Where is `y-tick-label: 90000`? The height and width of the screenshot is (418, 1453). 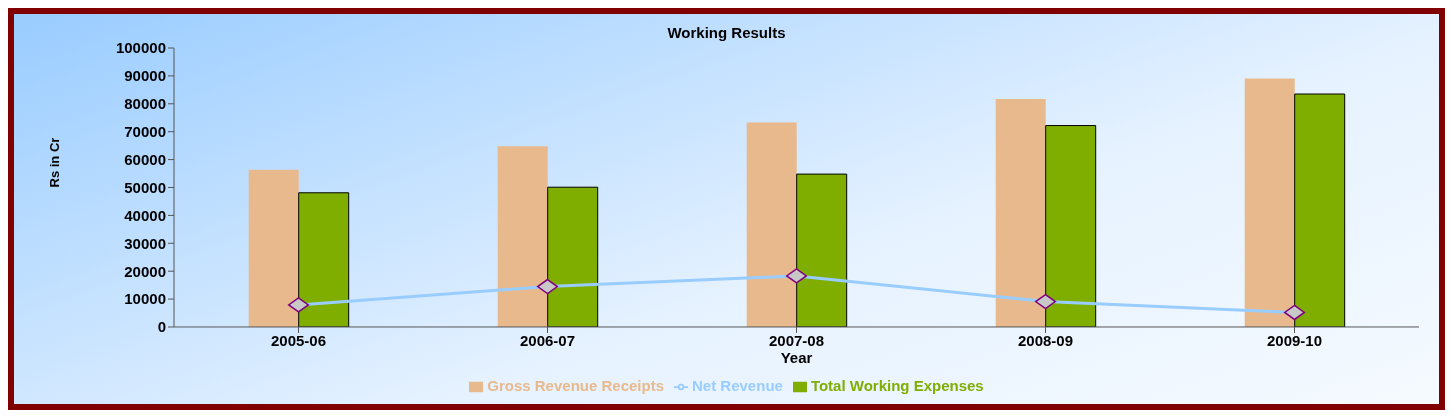
y-tick-label: 90000 is located at coordinates (145, 76).